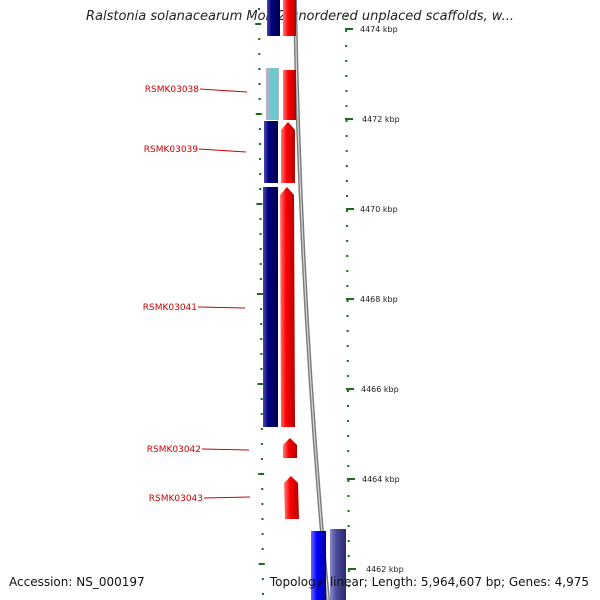 This screenshot has height=600, width=600. I want to click on ruler-tick-label: 4472 kbp, so click(381, 119).